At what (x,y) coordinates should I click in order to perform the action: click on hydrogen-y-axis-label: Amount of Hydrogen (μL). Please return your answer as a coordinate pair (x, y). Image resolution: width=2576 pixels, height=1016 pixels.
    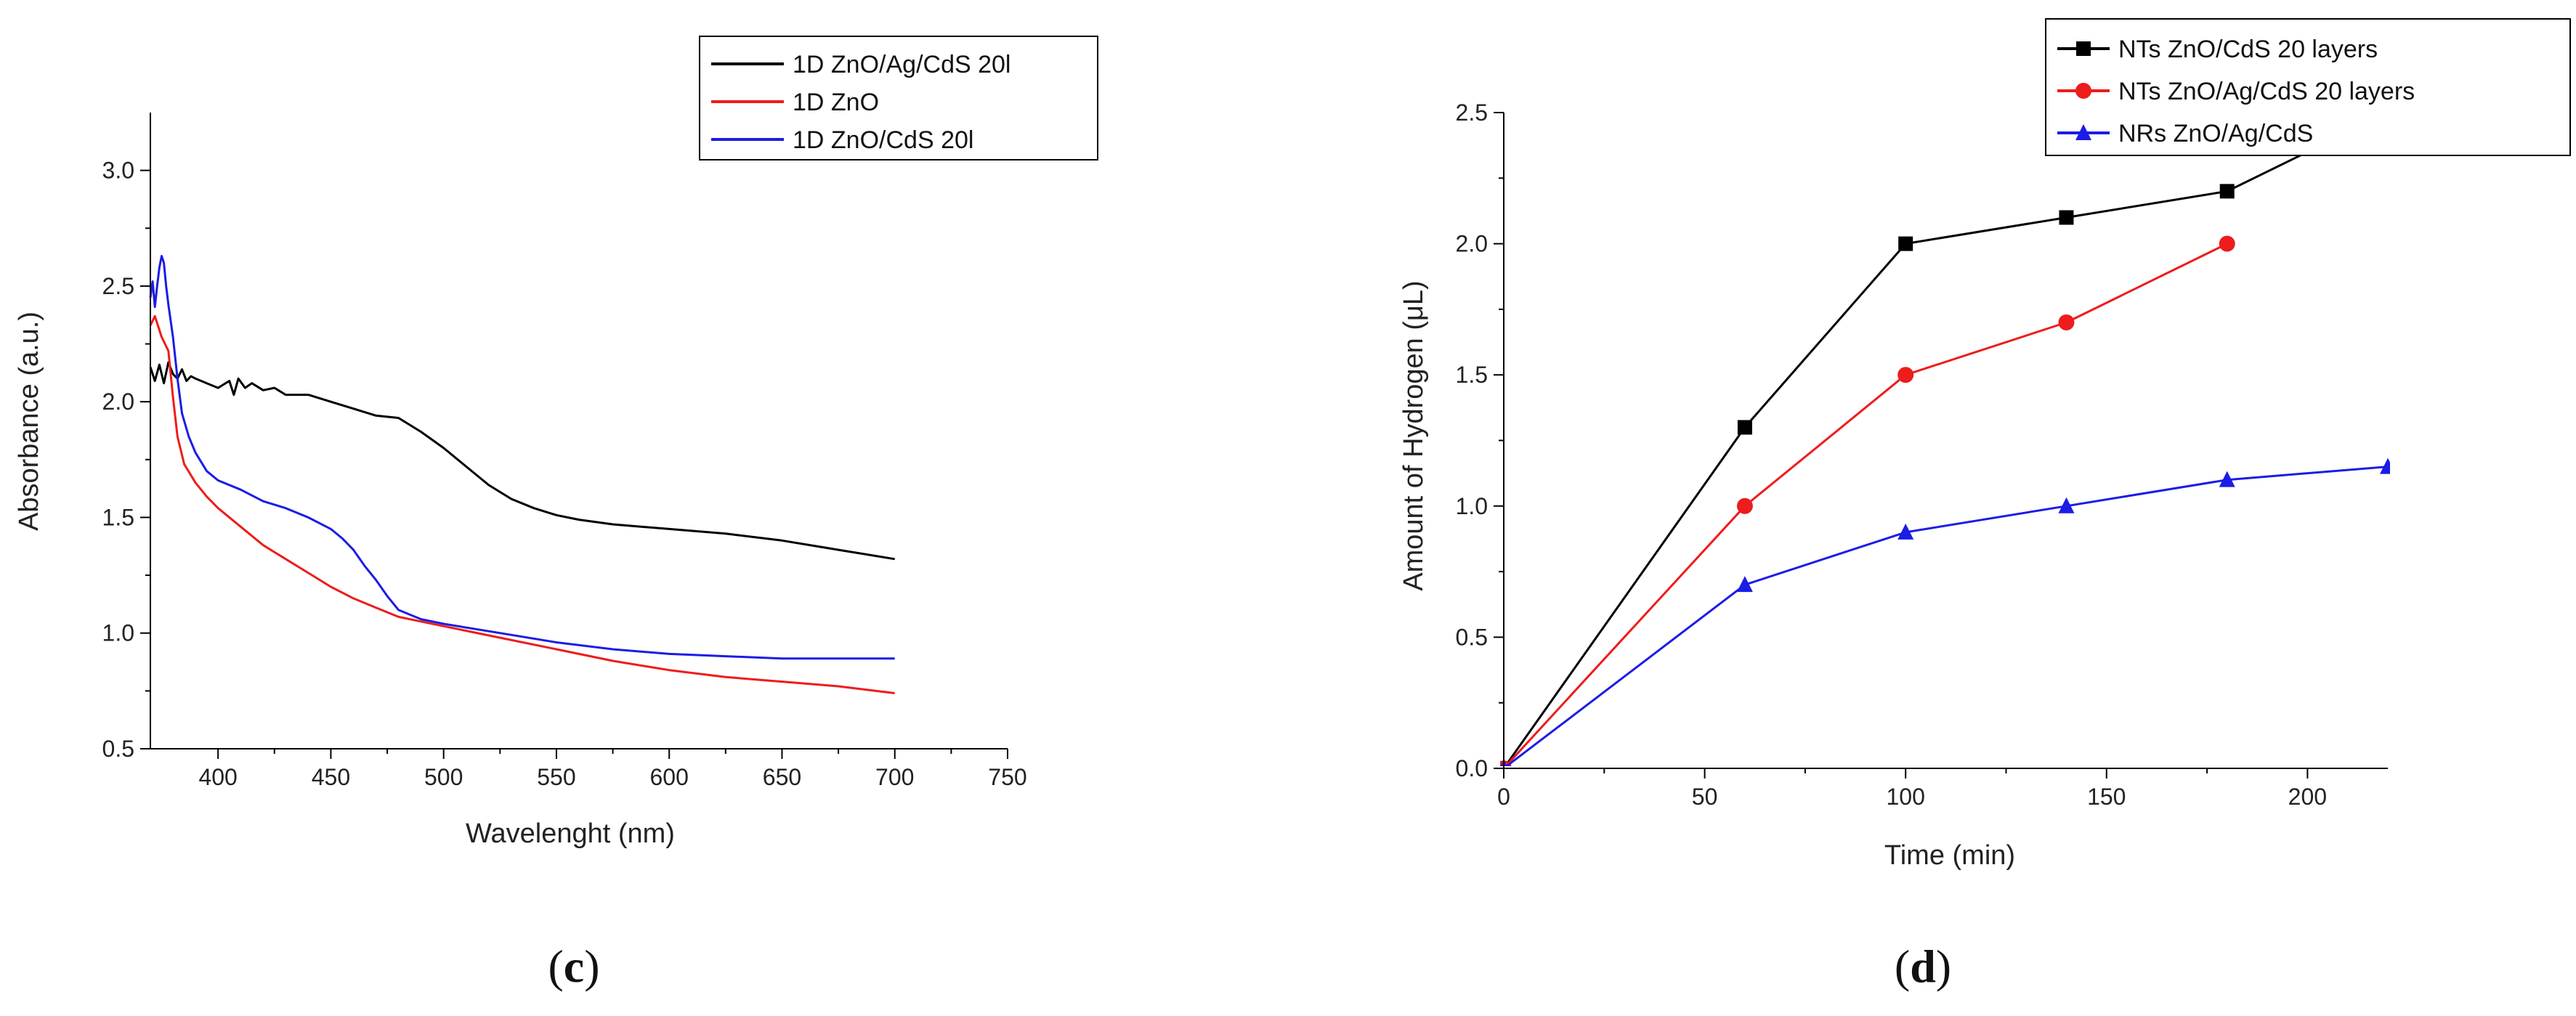
    Looking at the image, I should click on (1413, 435).